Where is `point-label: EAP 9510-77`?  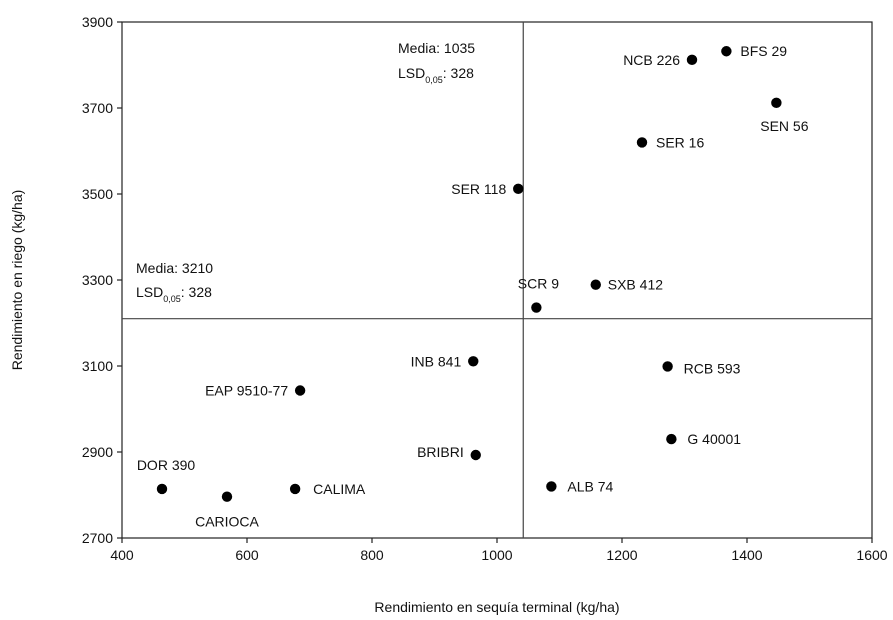 point-label: EAP 9510-77 is located at coordinates (246, 391).